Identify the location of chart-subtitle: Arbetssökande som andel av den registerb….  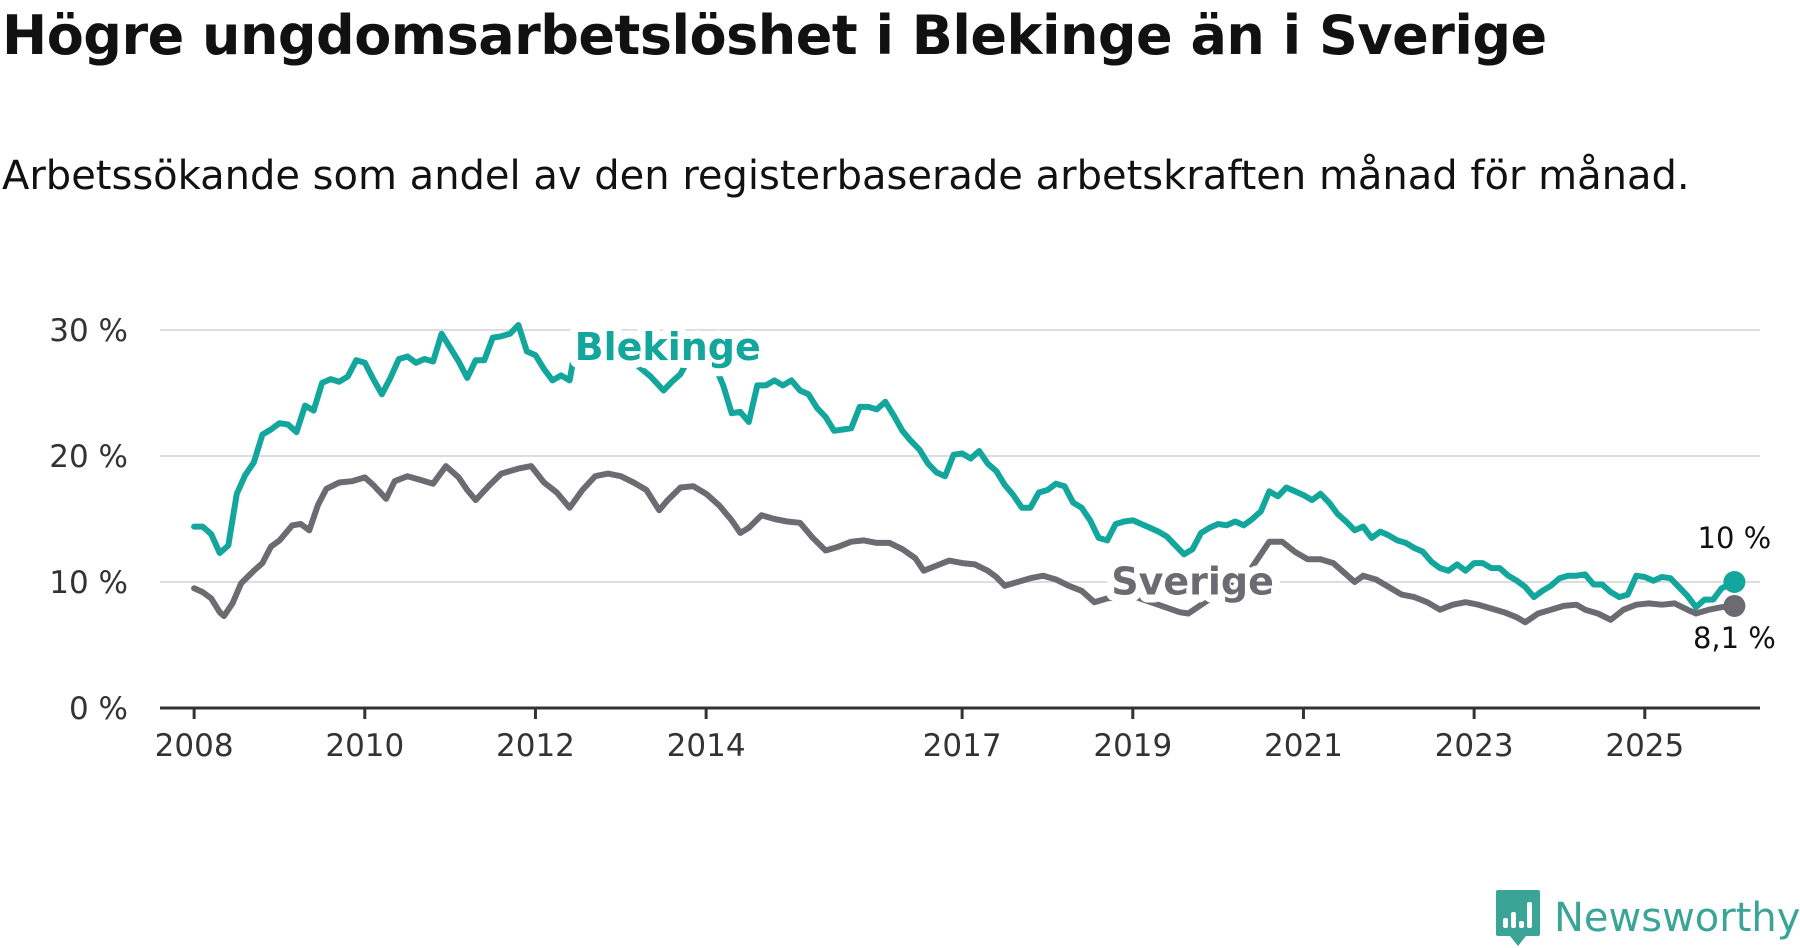
(846, 176).